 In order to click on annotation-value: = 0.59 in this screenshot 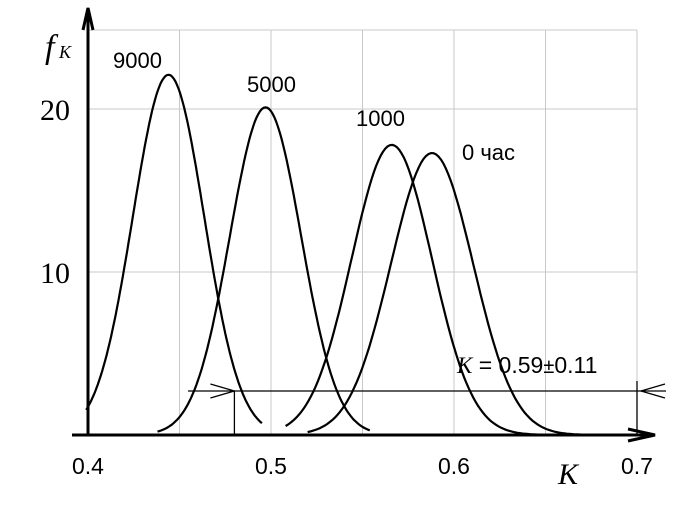, I will do `click(507, 365)`.